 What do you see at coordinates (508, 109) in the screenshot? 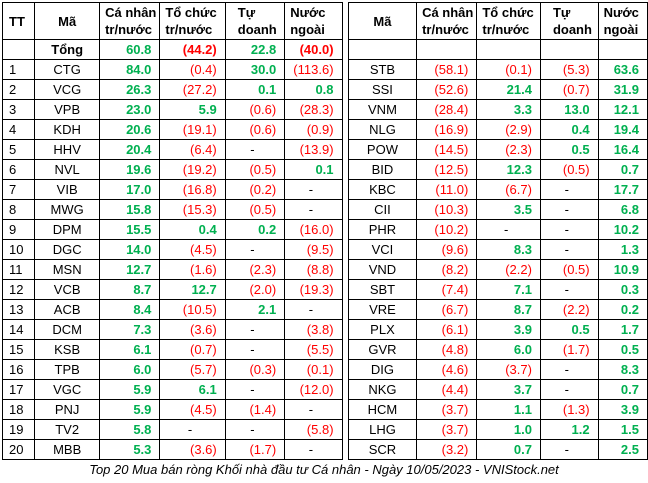
I see `value-to-chuc-right: 3.3` at bounding box center [508, 109].